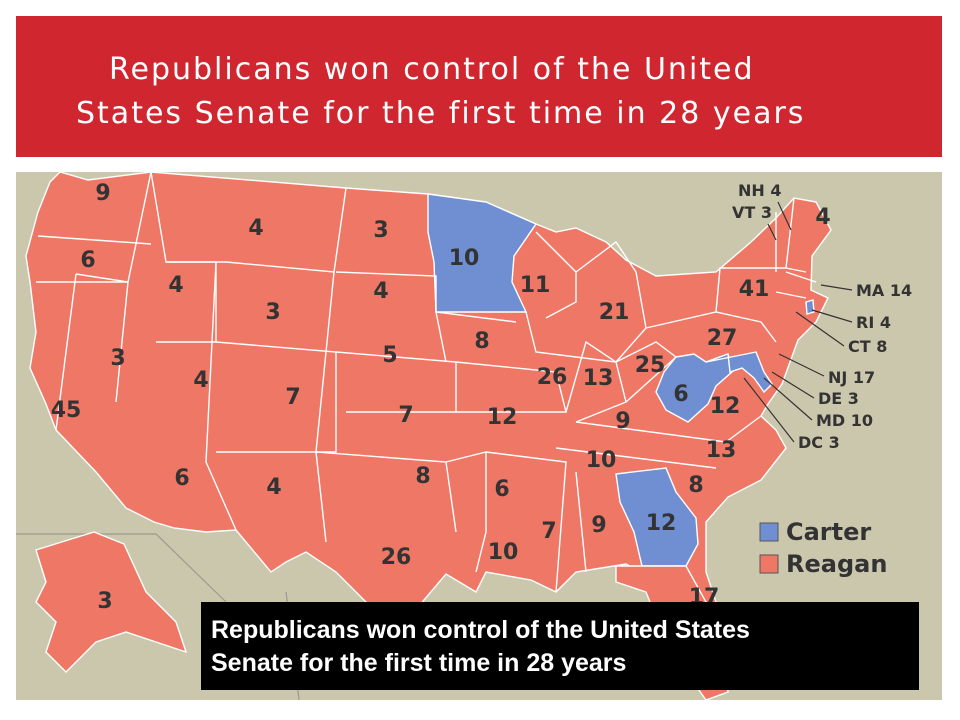 Image resolution: width=960 pixels, height=720 pixels. Describe the element at coordinates (832, 316) in the screenshot. I see `leader-ri` at that location.